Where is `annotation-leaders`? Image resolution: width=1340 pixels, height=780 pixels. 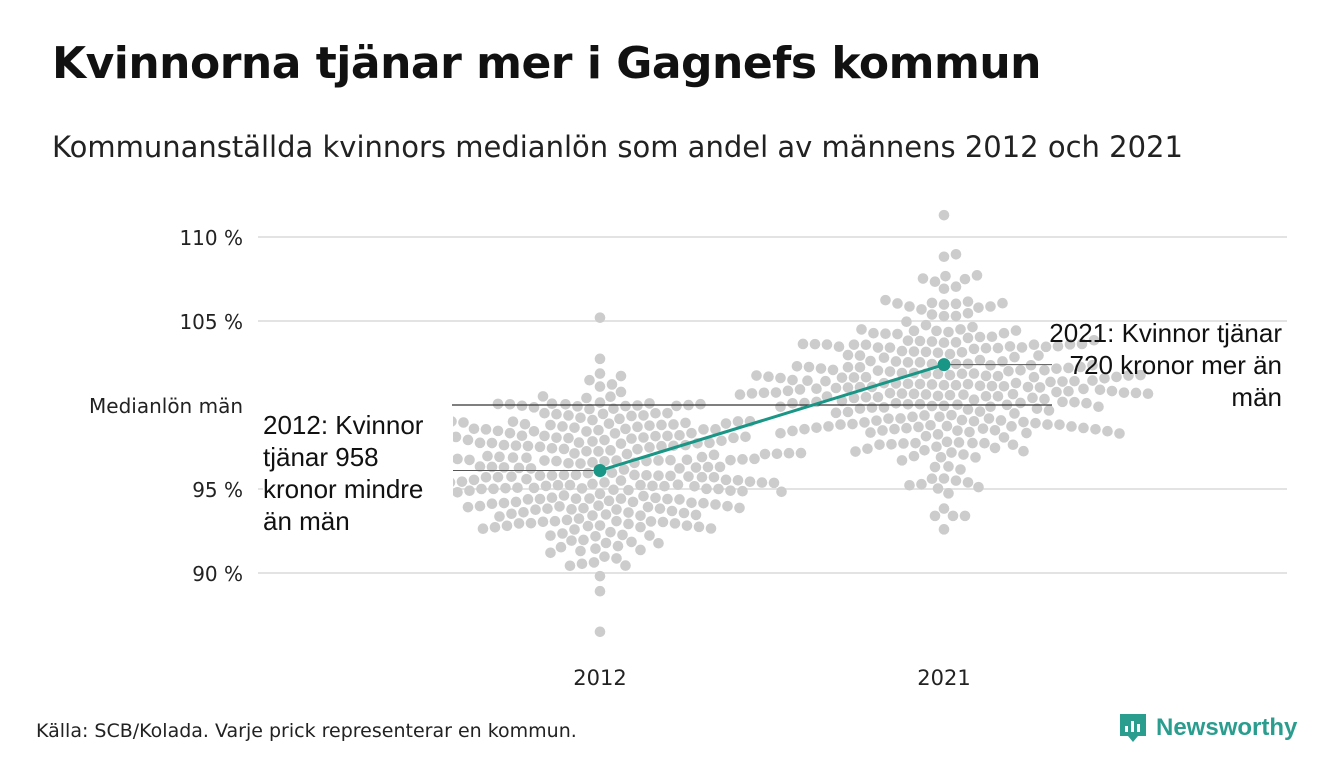 annotation-leaders is located at coordinates (752, 418).